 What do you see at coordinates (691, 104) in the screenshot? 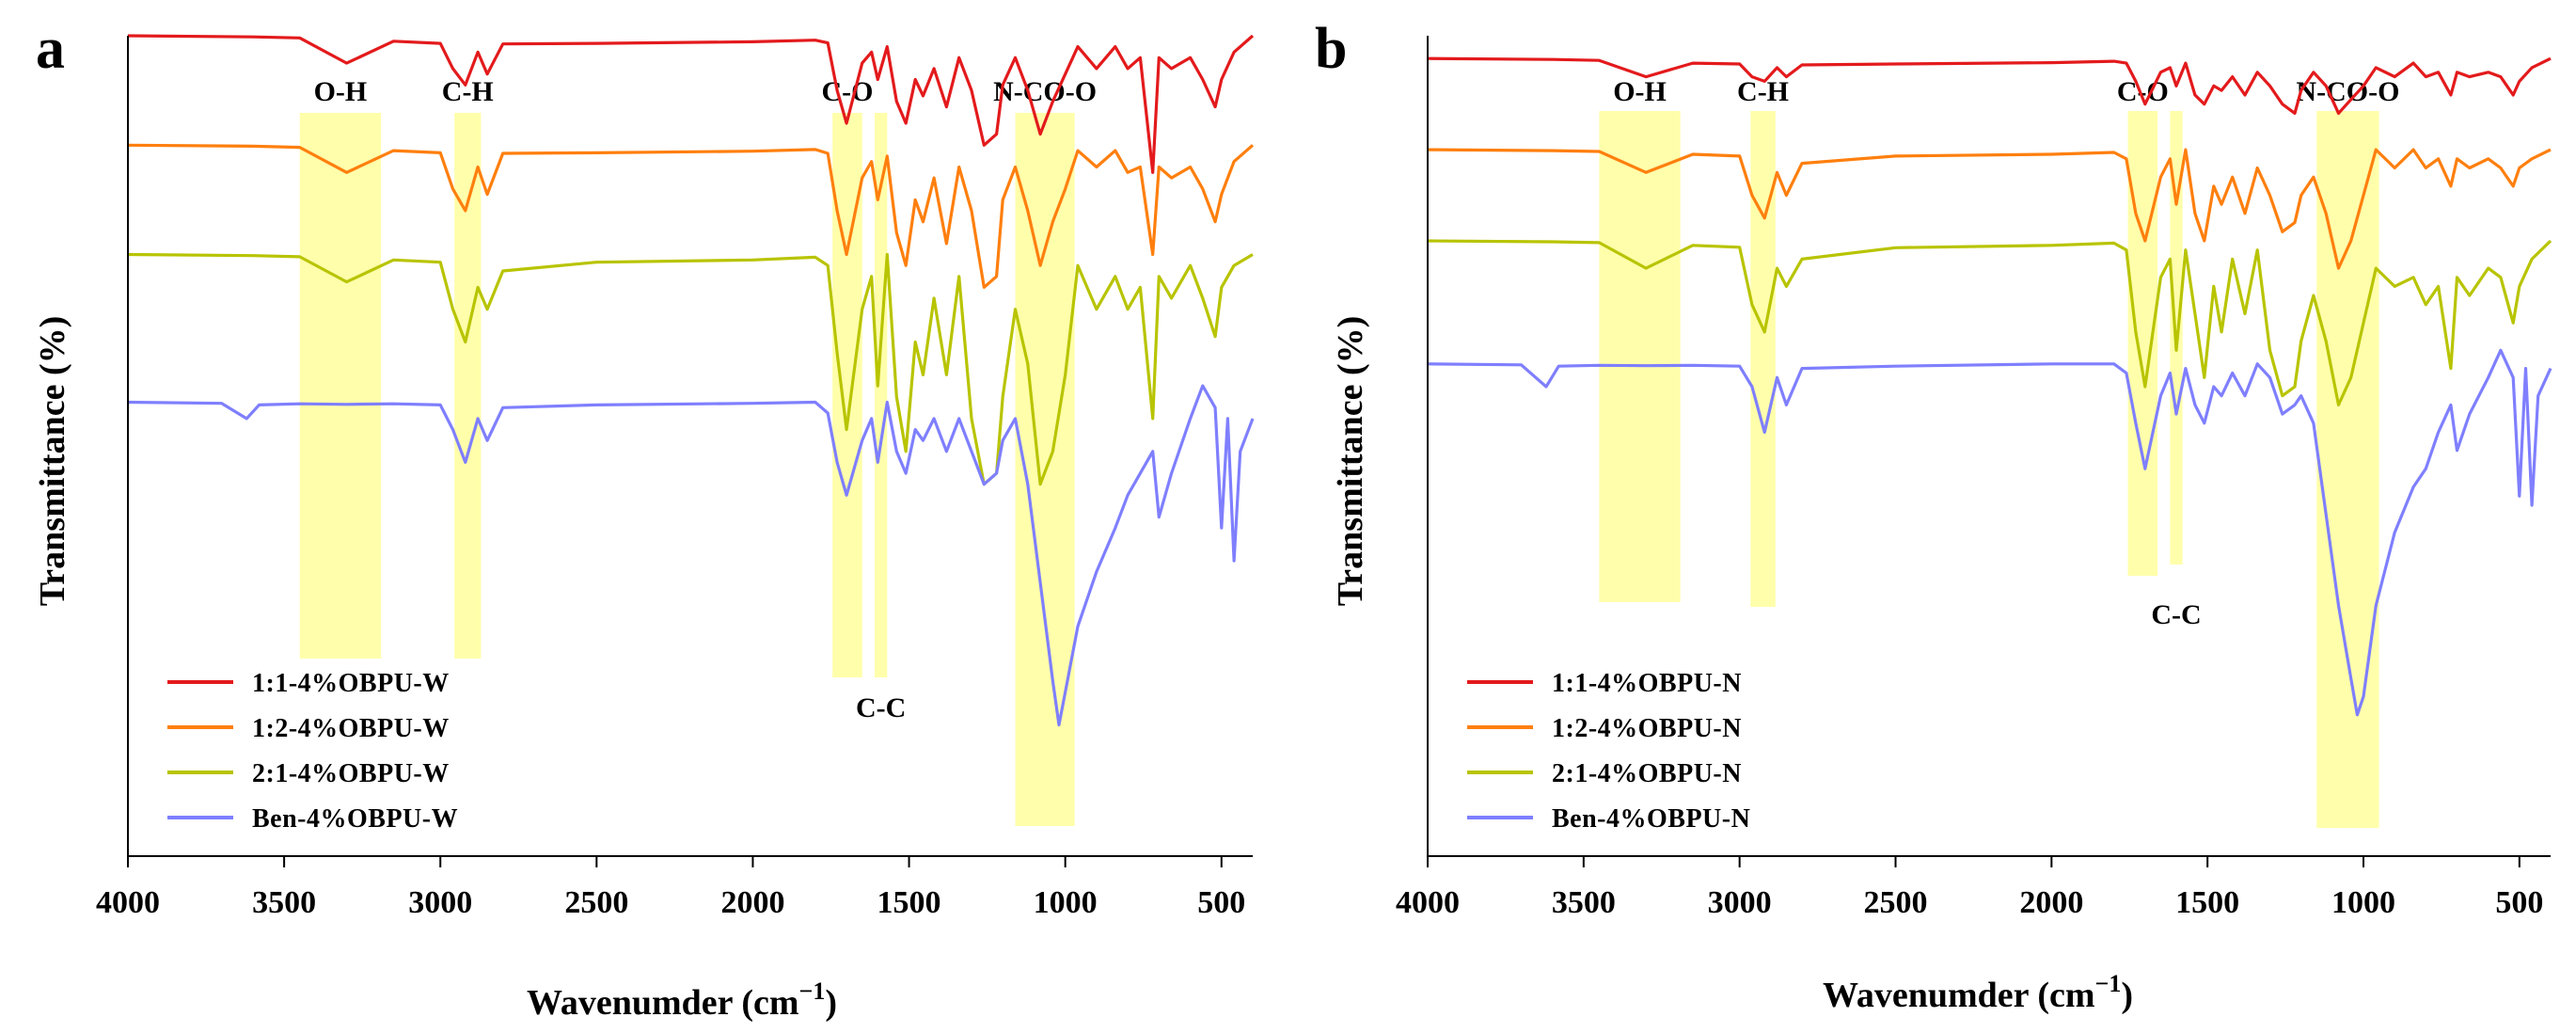
I see `series-line-1:1-4%OBPU-W` at bounding box center [691, 104].